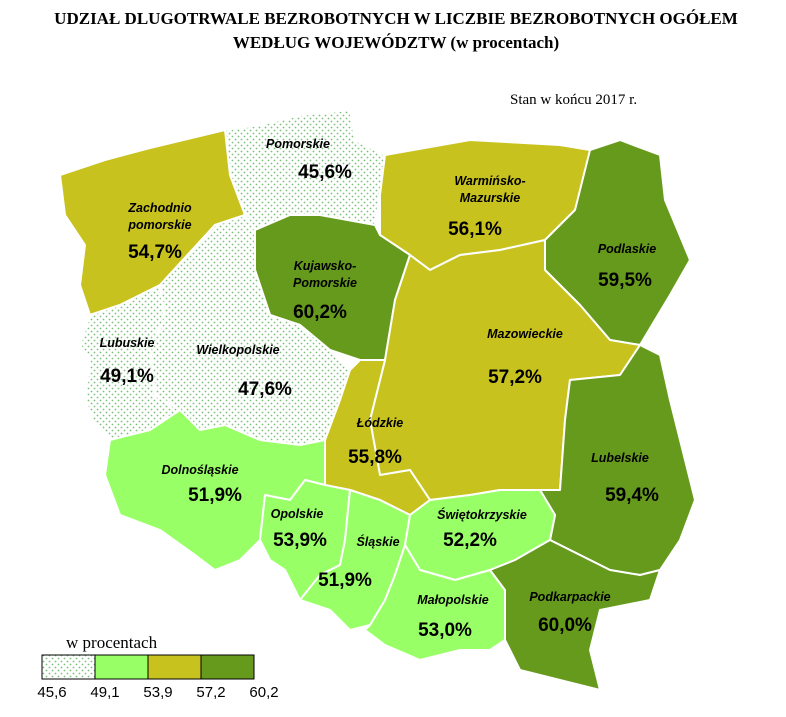  What do you see at coordinates (625, 280) in the screenshot?
I see `region-value: 59,5%` at bounding box center [625, 280].